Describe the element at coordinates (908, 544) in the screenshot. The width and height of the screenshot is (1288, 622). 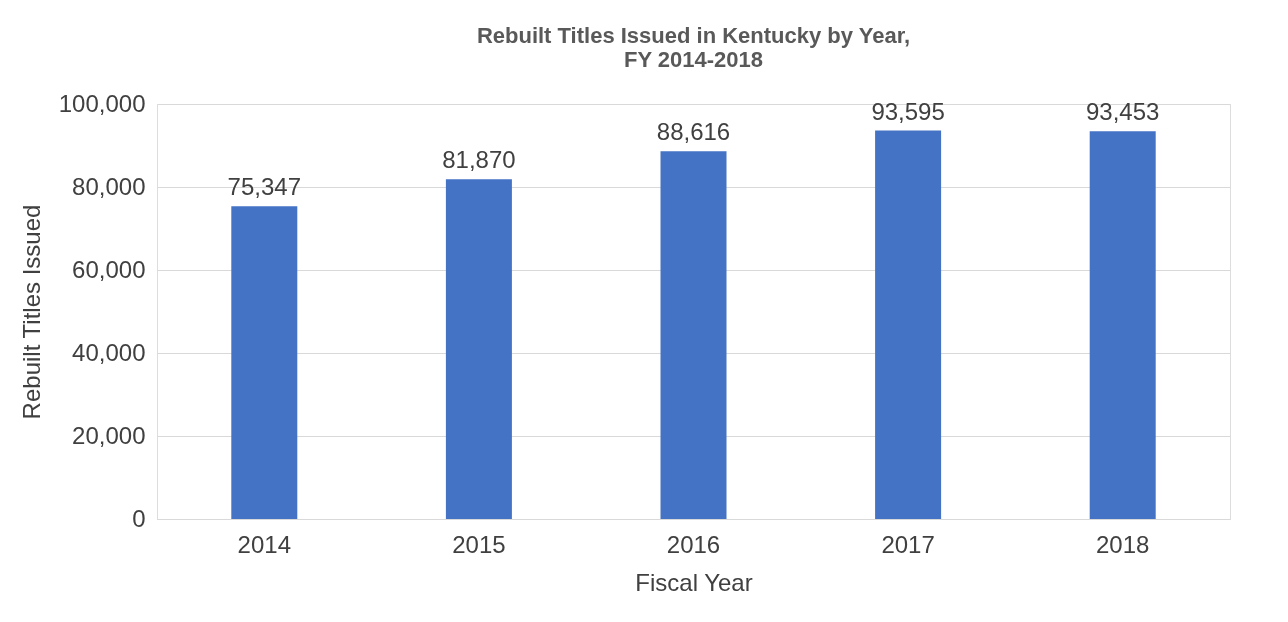
I see `x-tick-label: 2017` at that location.